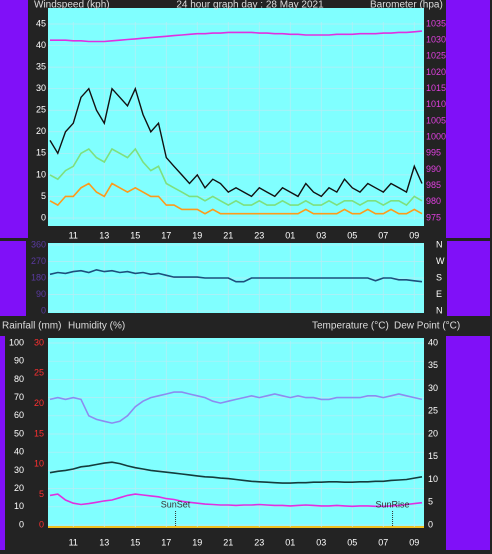  Describe the element at coordinates (197, 542) in the screenshot. I see `x-tick-label: 19` at that location.